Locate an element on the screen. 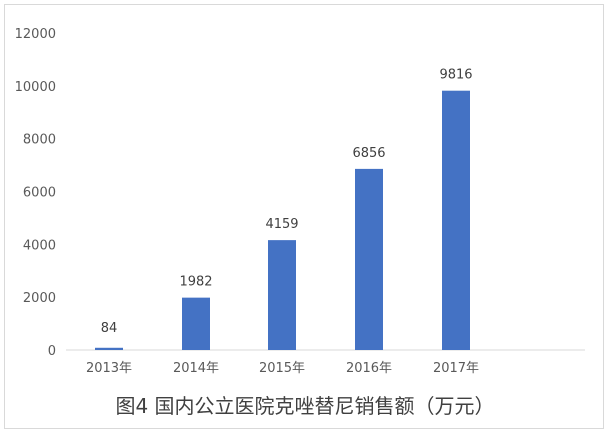  y-tick-label: 8000 is located at coordinates (39, 140).